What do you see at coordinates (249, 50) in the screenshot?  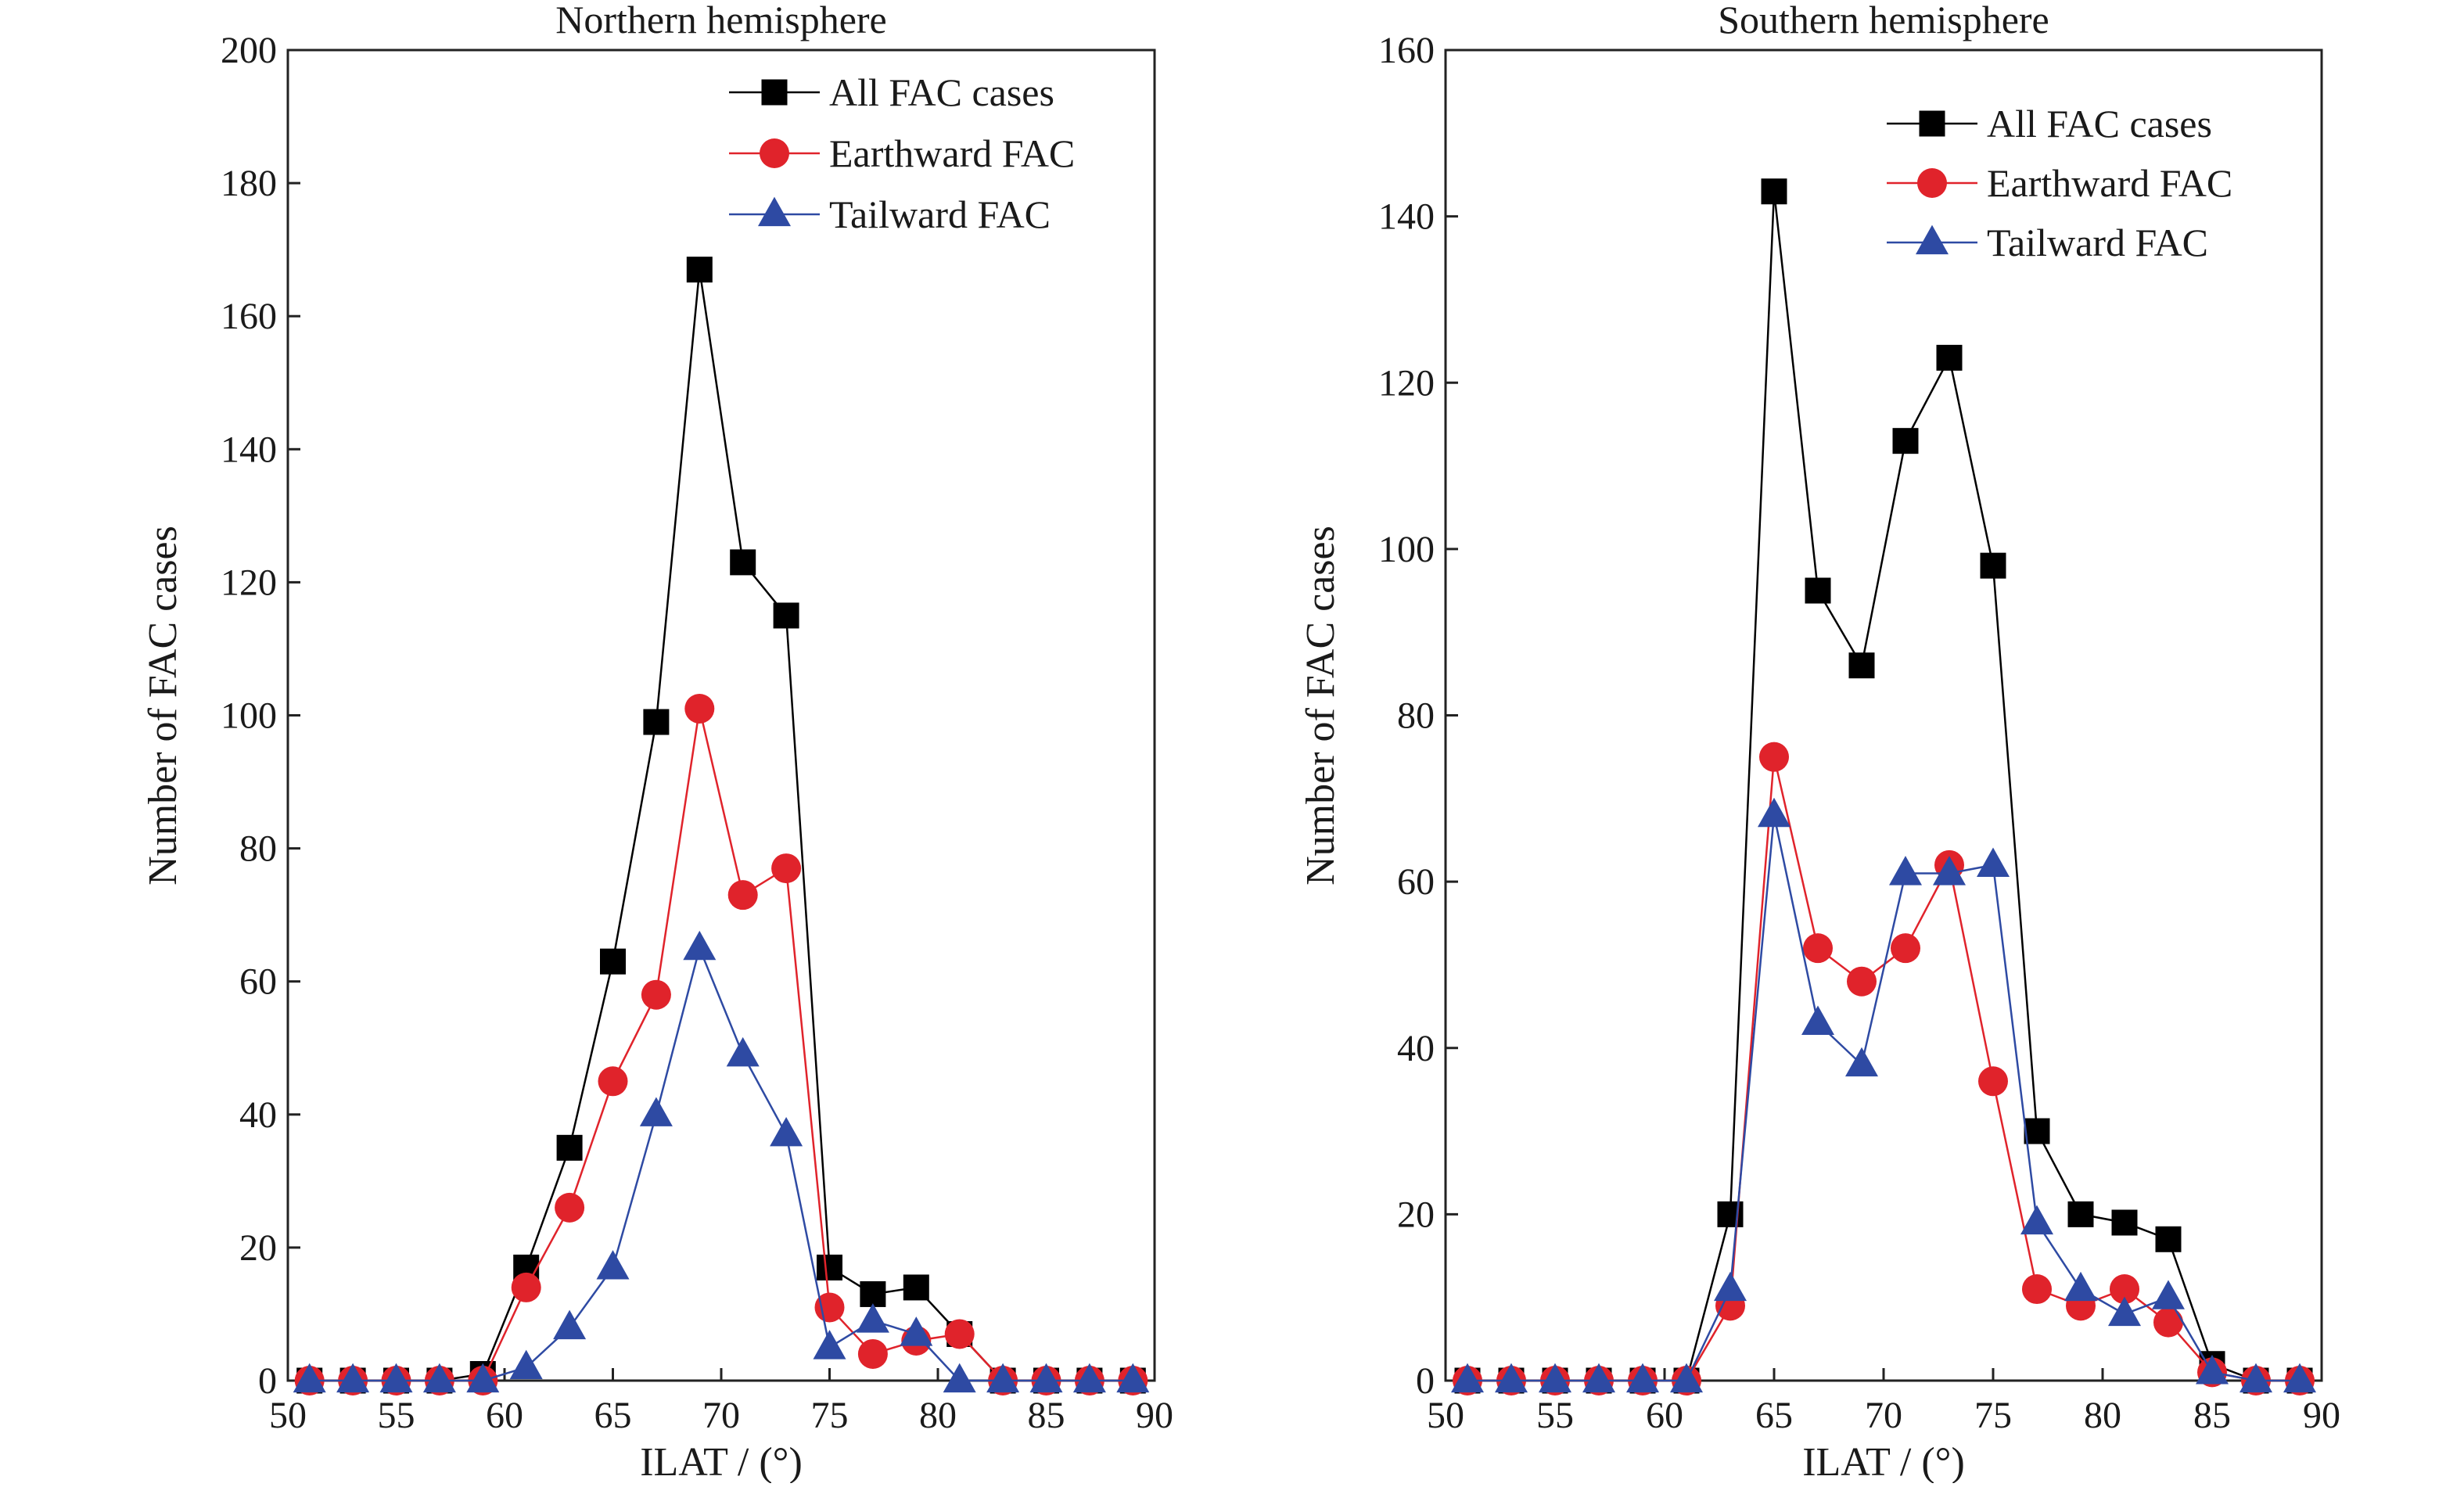 I see `y-tick-label: 200` at bounding box center [249, 50].